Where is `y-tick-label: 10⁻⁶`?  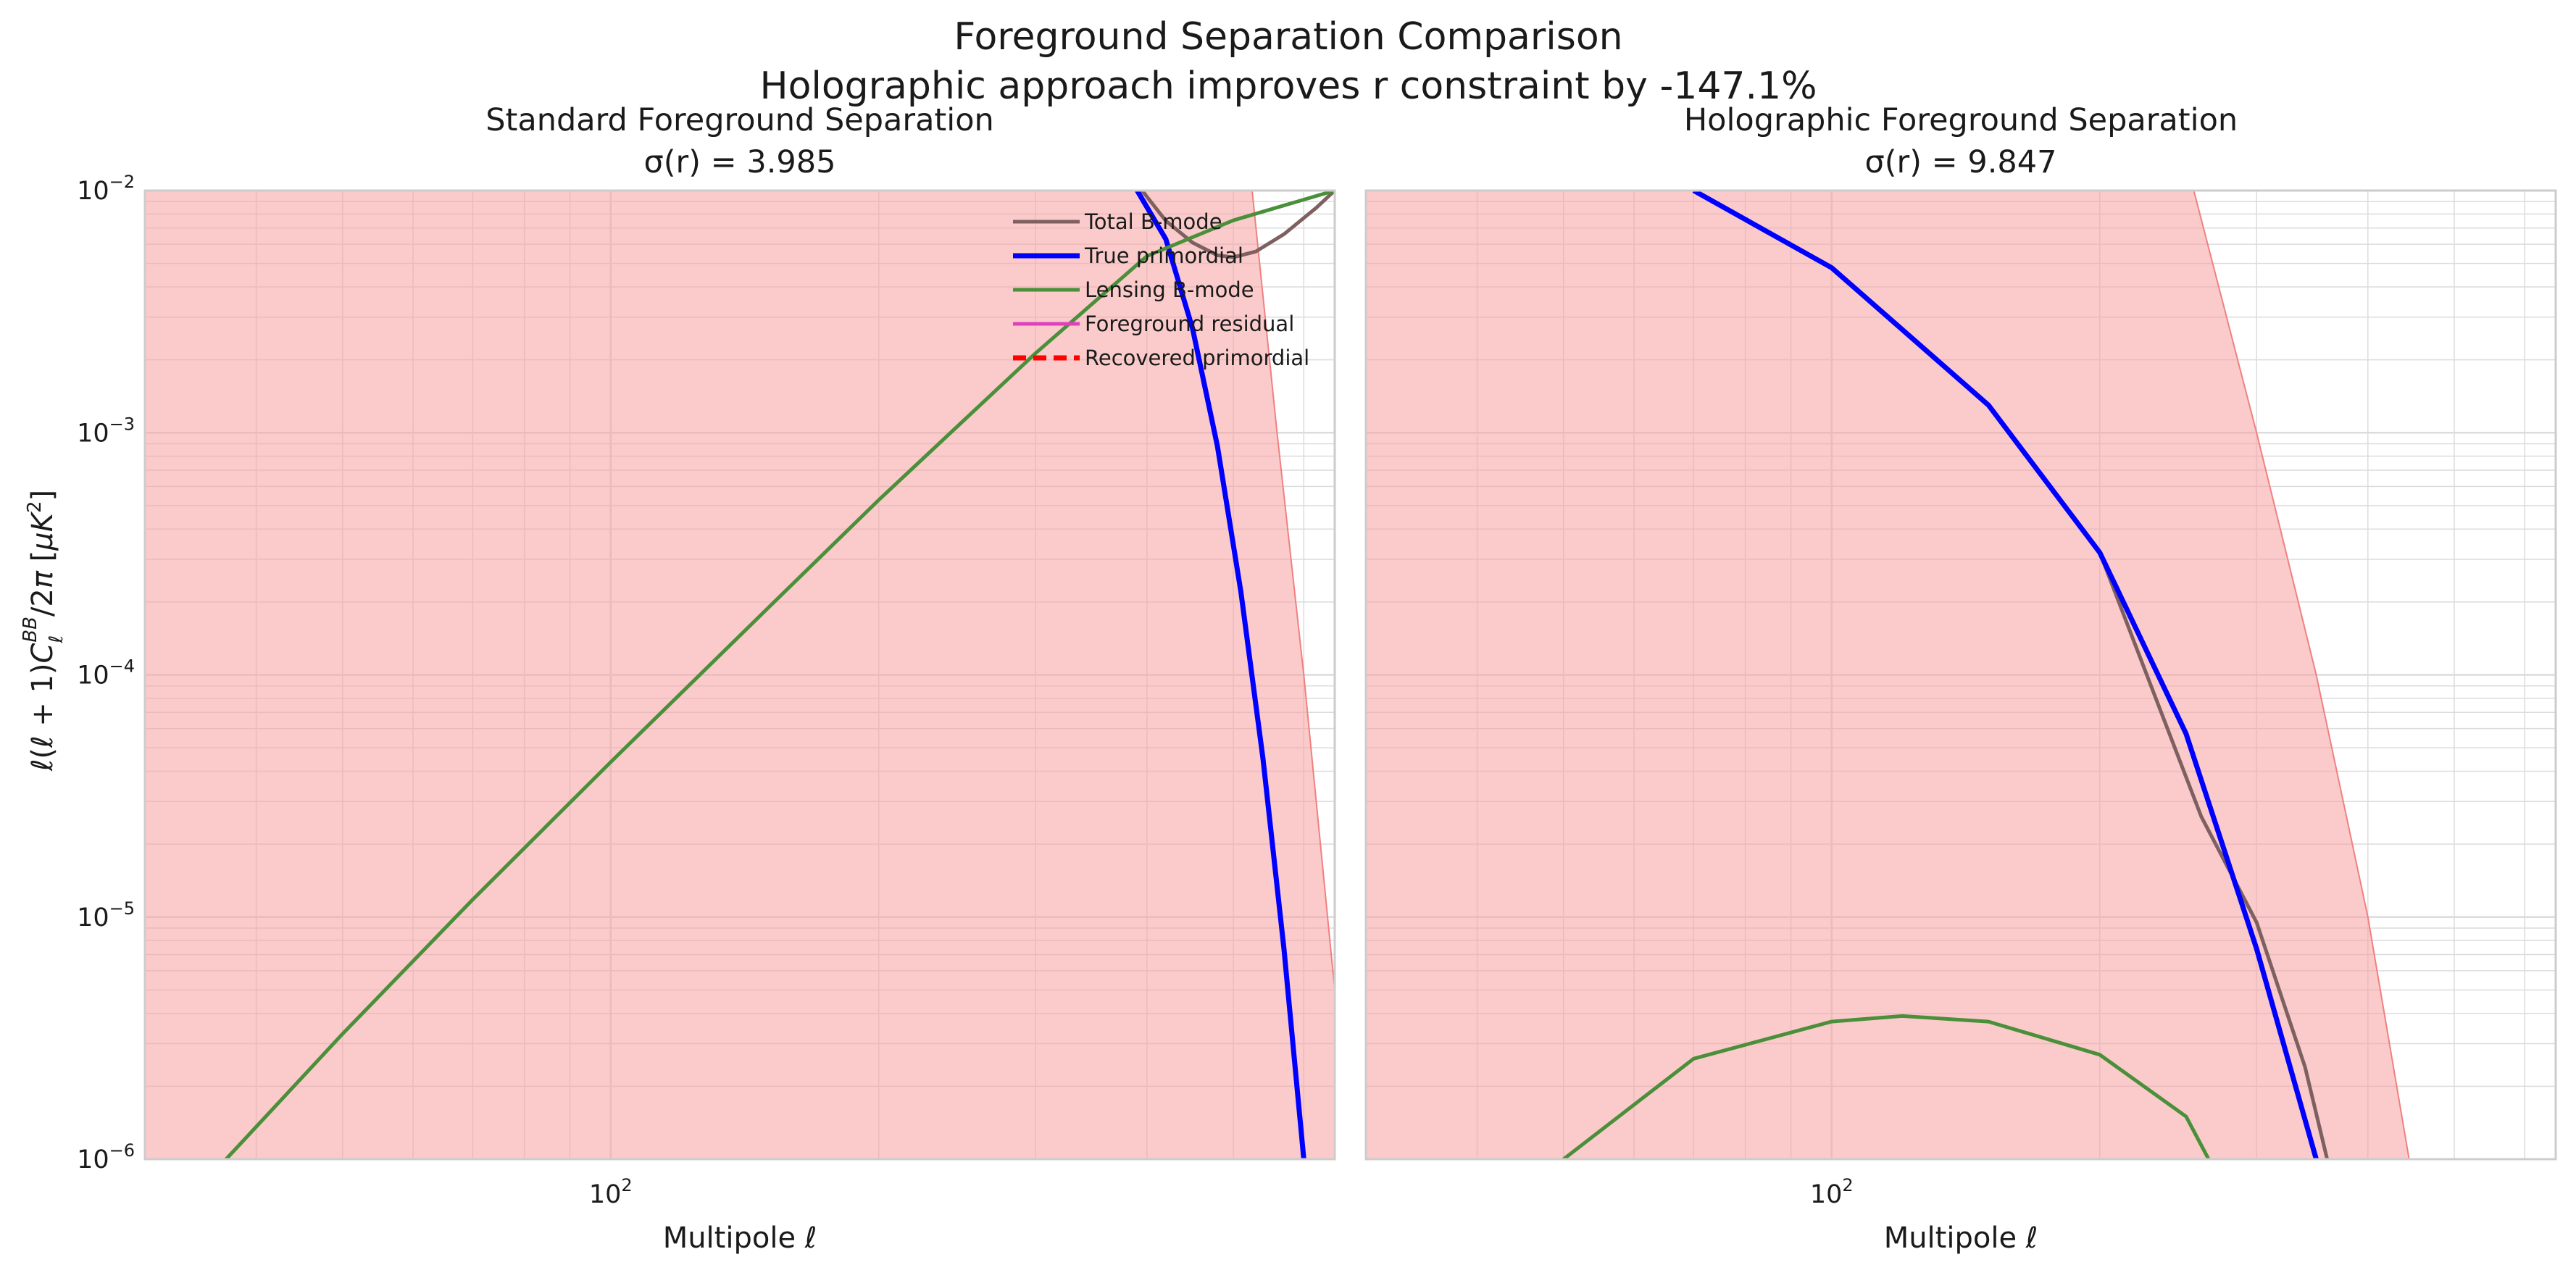 y-tick-label: 10⁻⁶ is located at coordinates (106, 1157).